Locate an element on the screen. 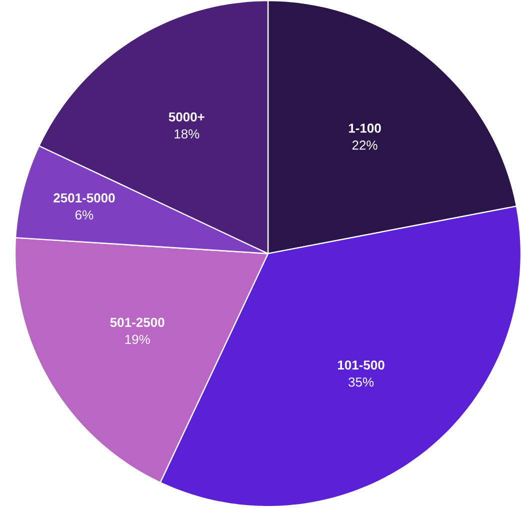 The width and height of the screenshot is (522, 517). slice-label: 101-500 is located at coordinates (361, 365).